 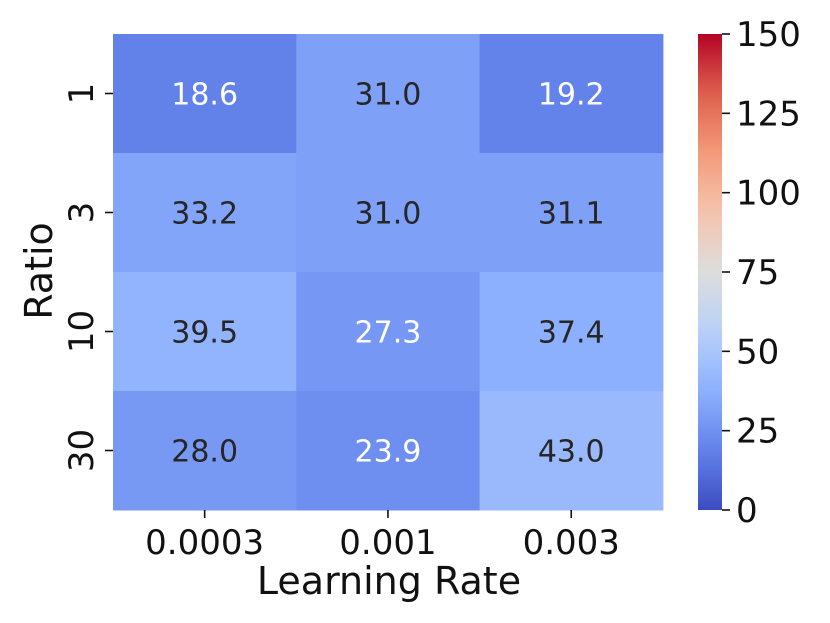 I want to click on heatmap-cell-r1-c2, so click(x=571, y=213).